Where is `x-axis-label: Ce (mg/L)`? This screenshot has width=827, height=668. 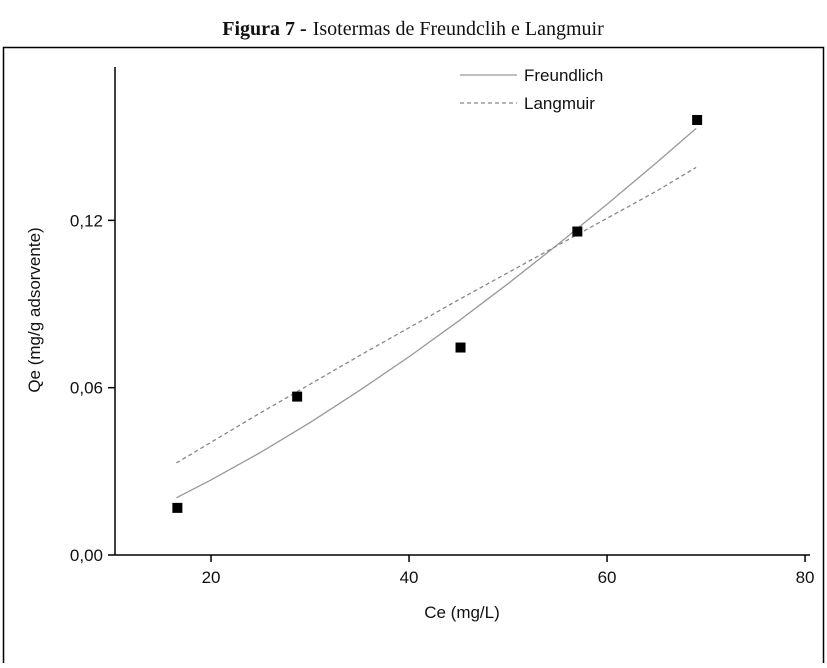 x-axis-label: Ce (mg/L) is located at coordinates (462, 612).